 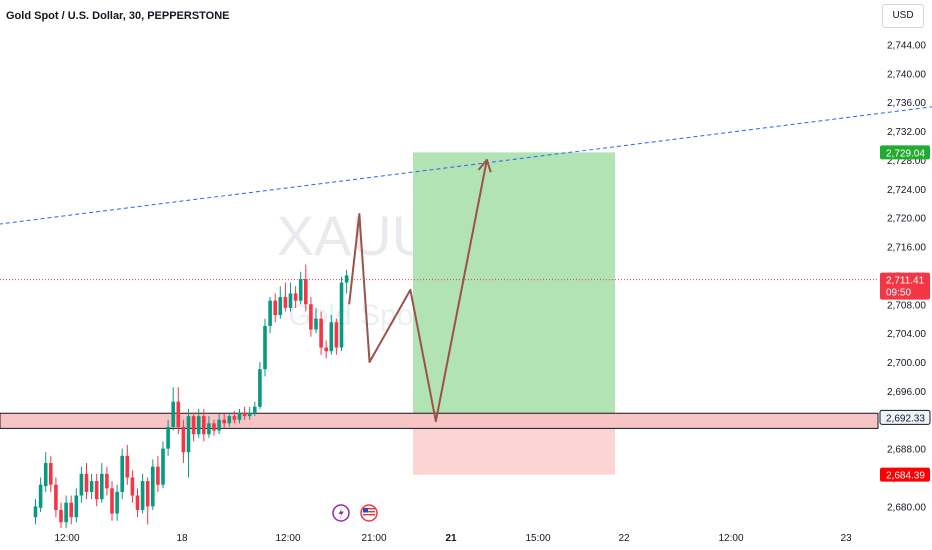 I want to click on flag-canton, so click(x=365, y=510).